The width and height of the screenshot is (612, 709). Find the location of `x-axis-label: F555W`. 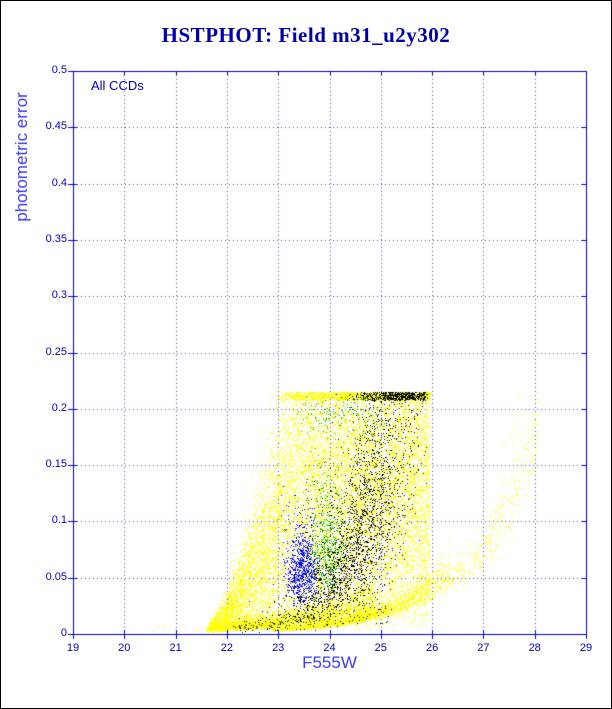

x-axis-label: F555W is located at coordinates (329, 662).